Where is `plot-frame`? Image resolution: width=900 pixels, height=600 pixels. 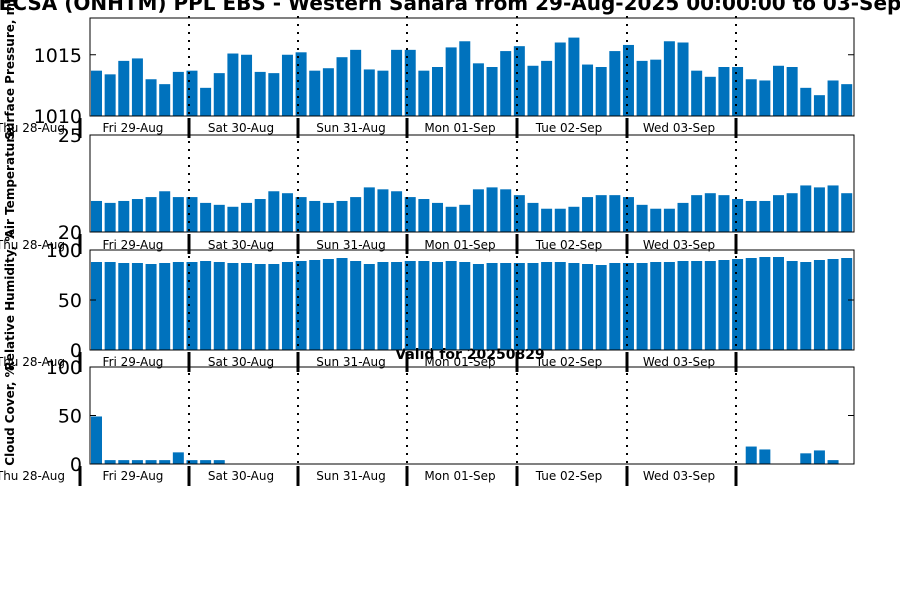
plot-frame is located at coordinates (472, 67).